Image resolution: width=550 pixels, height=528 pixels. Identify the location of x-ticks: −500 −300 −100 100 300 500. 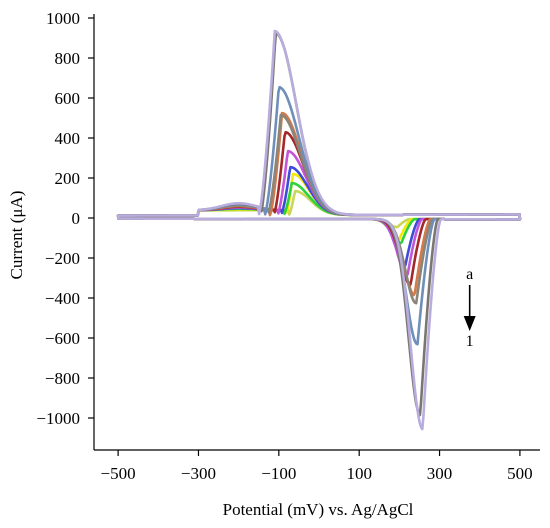
(317, 466).